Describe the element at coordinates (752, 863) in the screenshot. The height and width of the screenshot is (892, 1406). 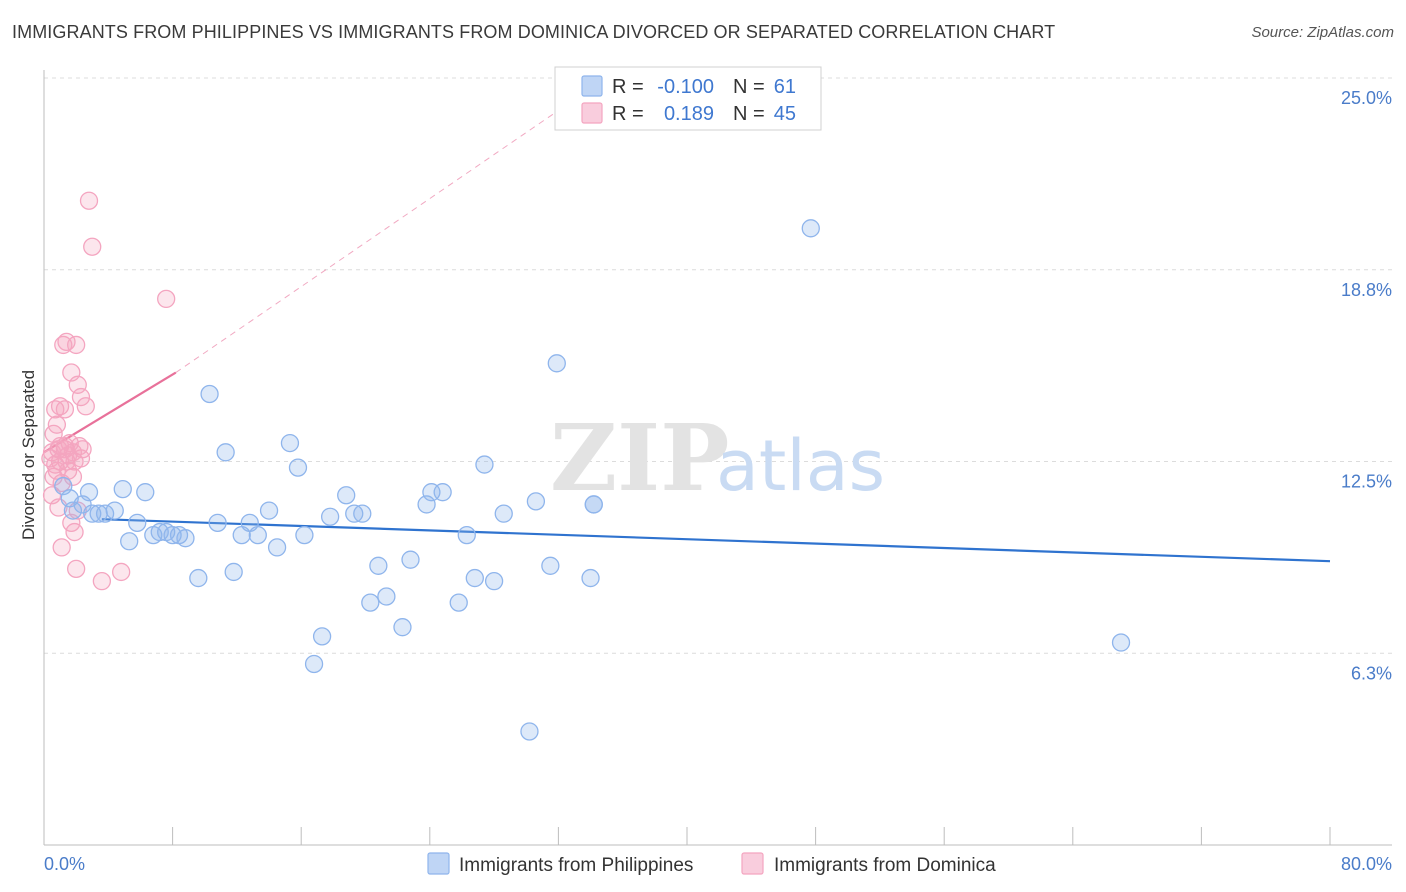
I see `series-legend-swatch-dominica` at that location.